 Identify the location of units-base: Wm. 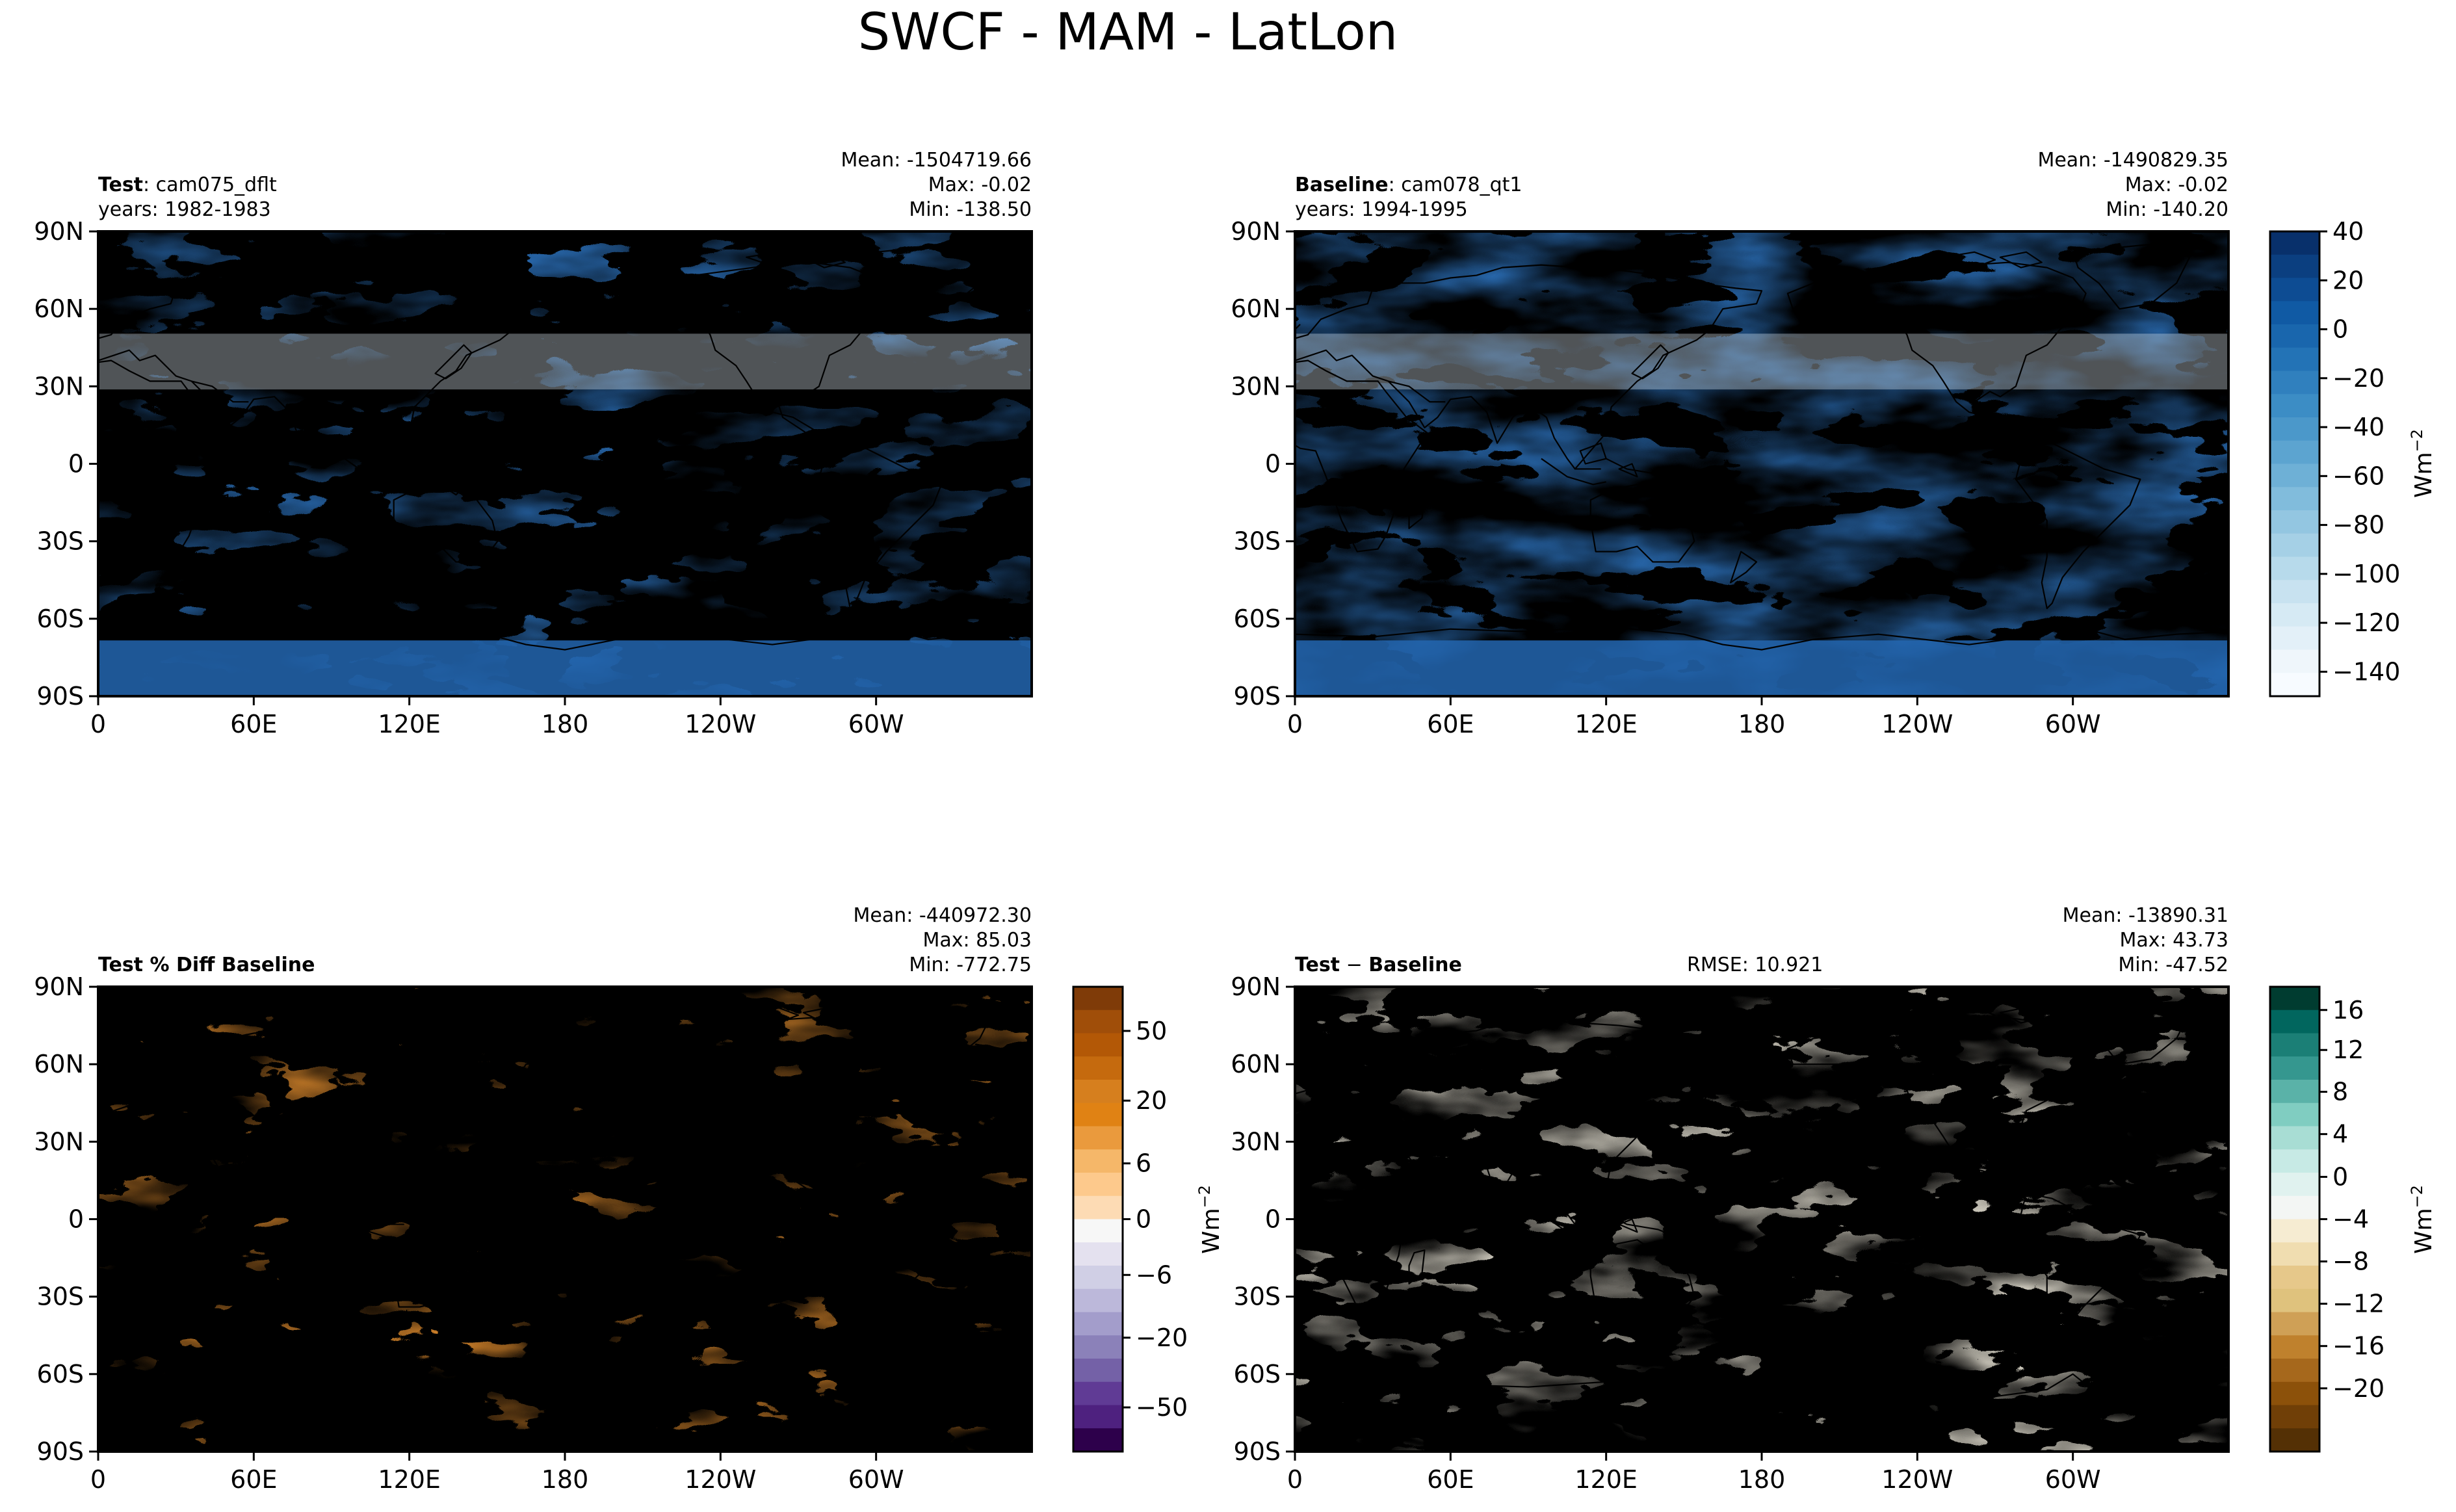
(1211, 1231).